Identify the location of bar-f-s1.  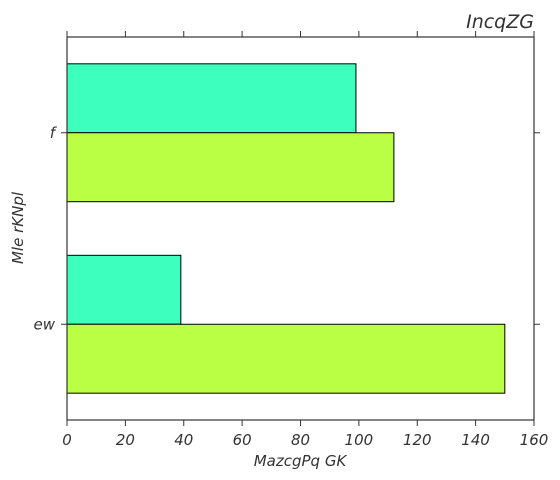
(211, 98).